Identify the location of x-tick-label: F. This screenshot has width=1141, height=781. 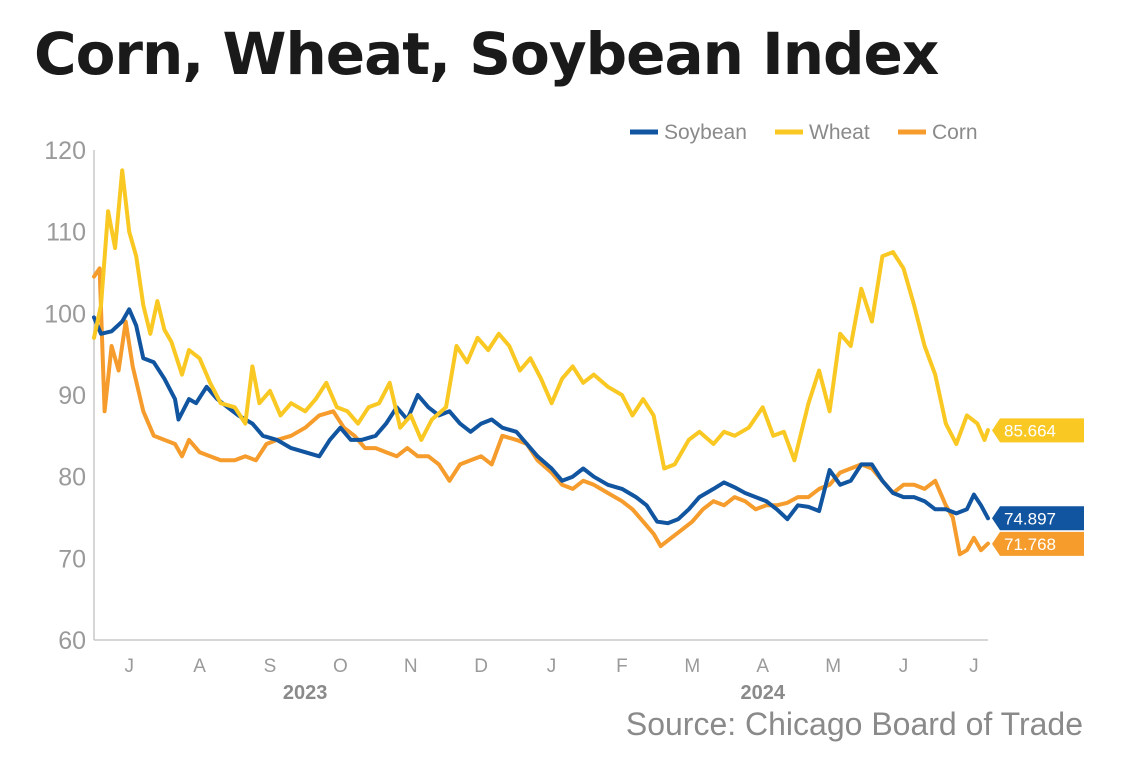
(622, 666).